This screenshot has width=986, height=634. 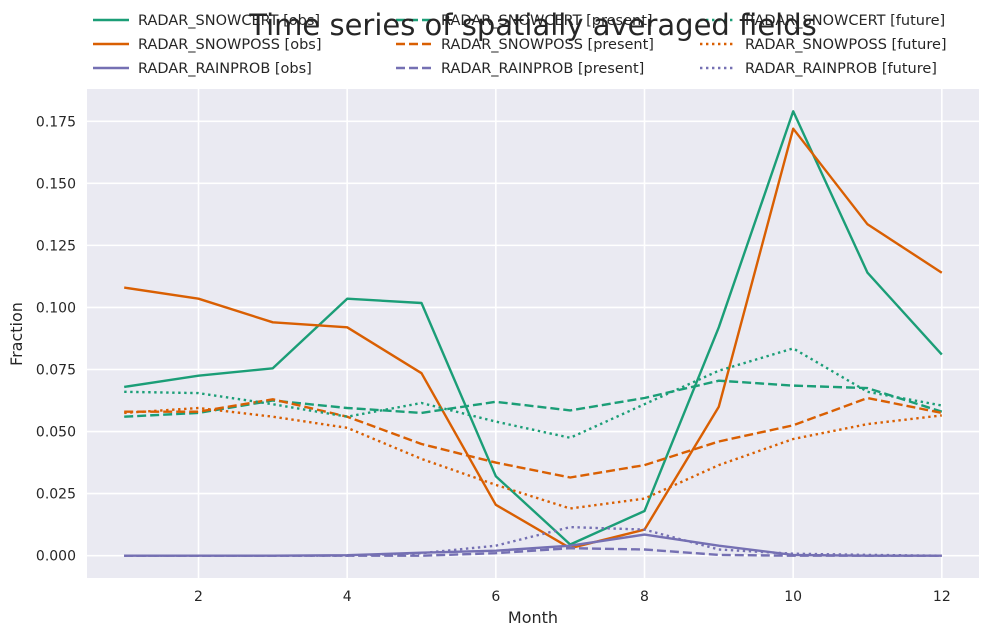 What do you see at coordinates (56, 433) in the screenshot?
I see `y-tick-label: 0.050` at bounding box center [56, 433].